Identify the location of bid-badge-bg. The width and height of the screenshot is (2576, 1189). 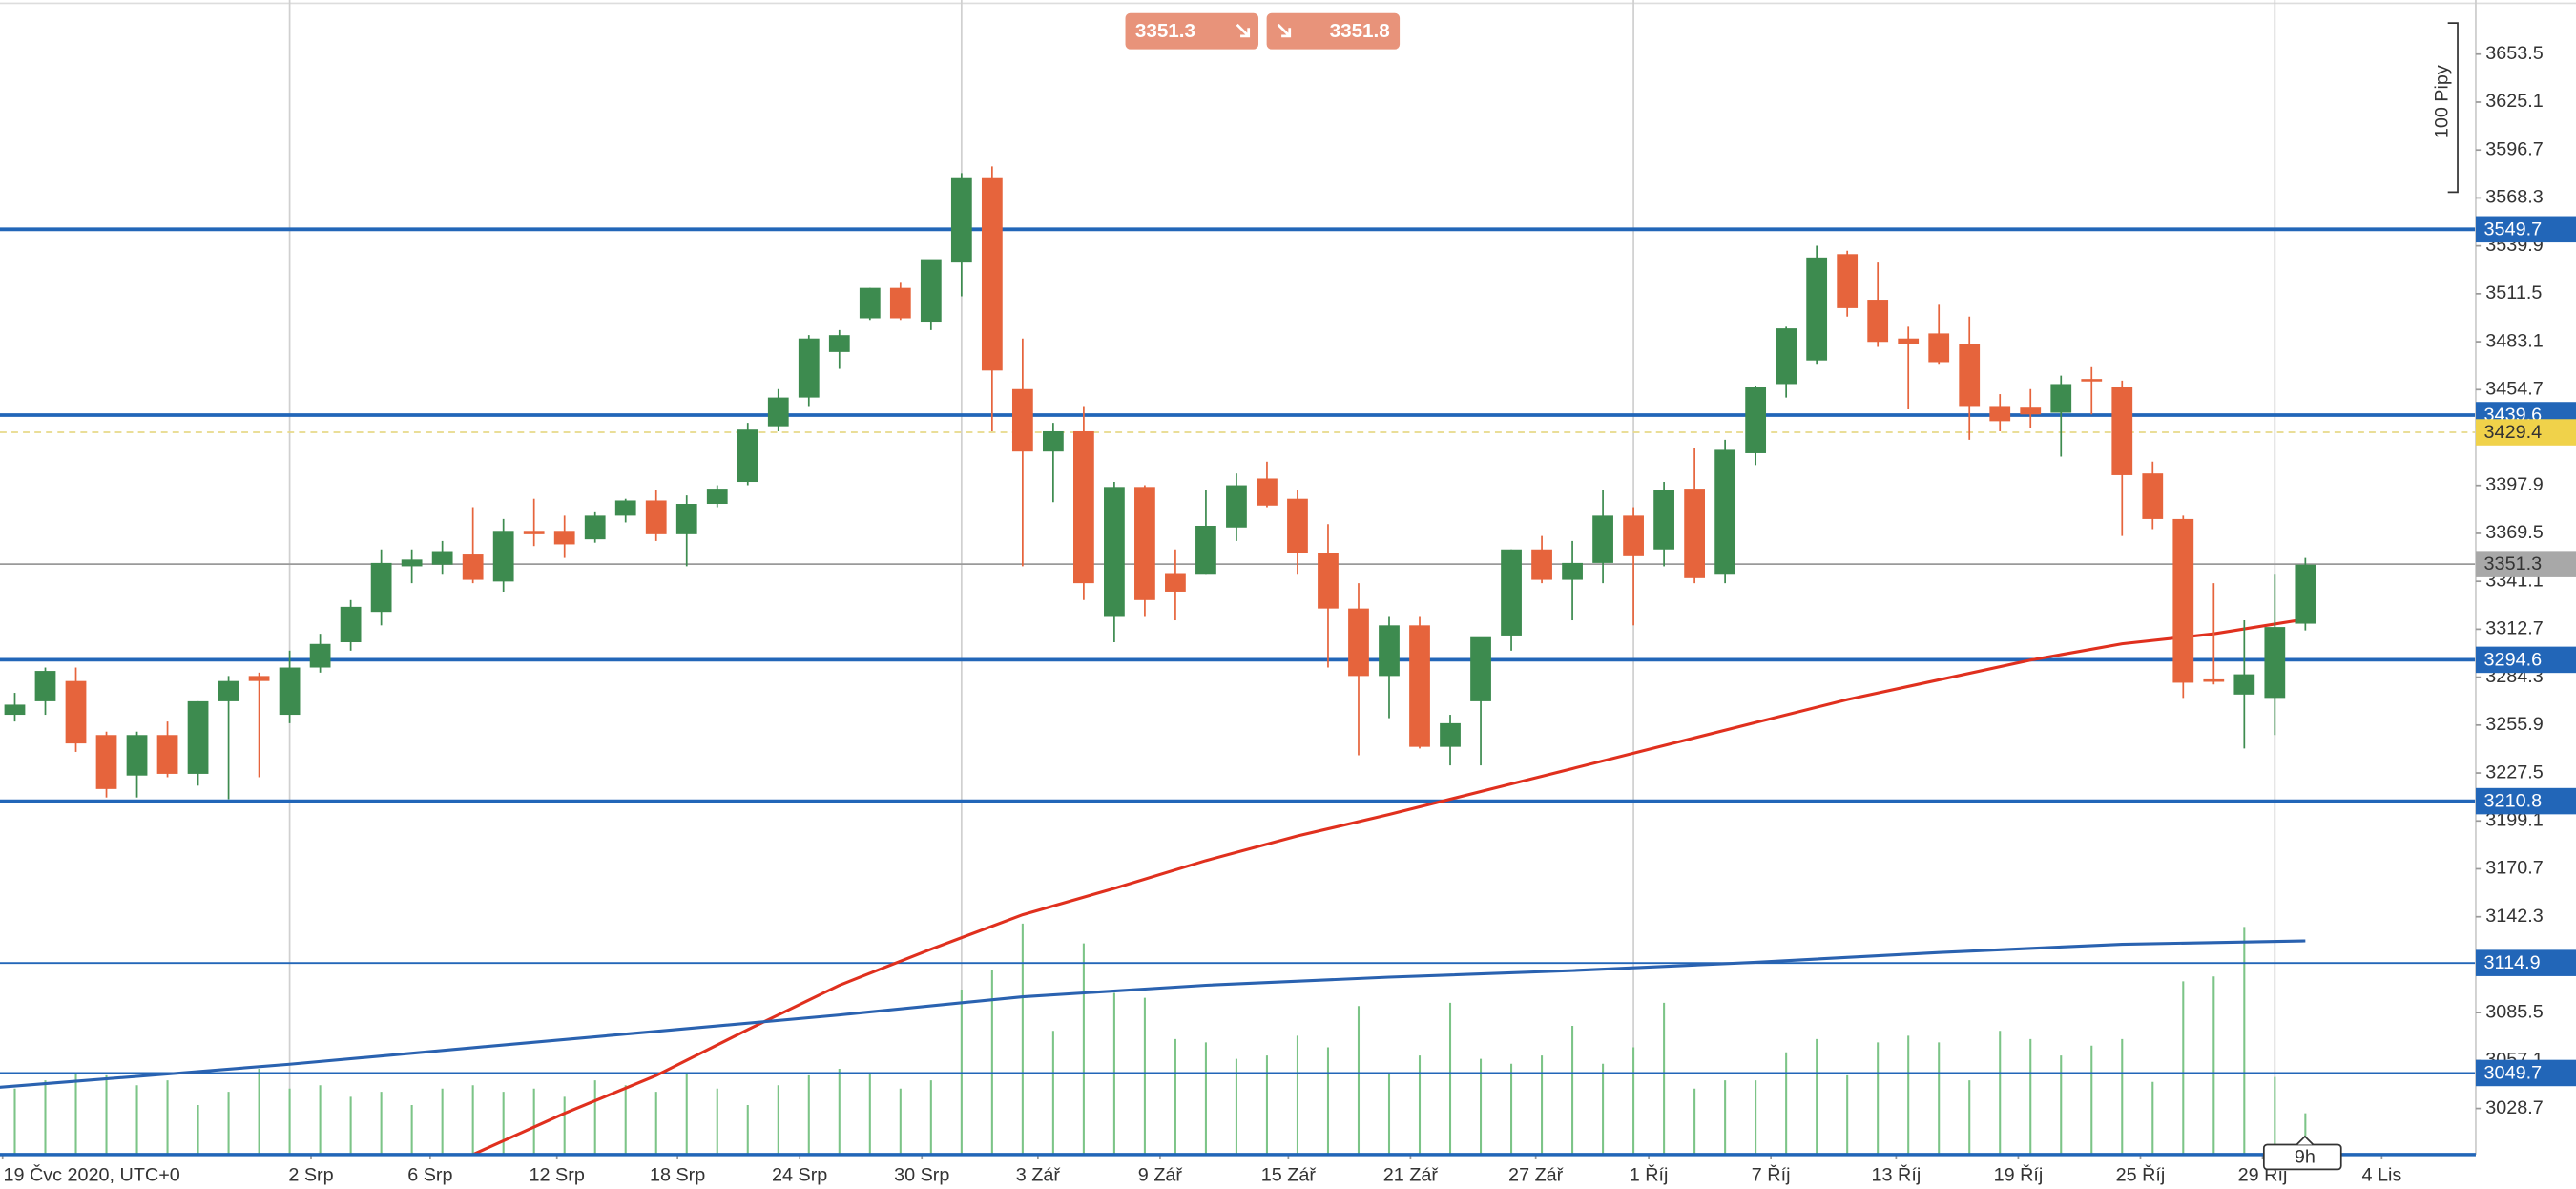
(1192, 31).